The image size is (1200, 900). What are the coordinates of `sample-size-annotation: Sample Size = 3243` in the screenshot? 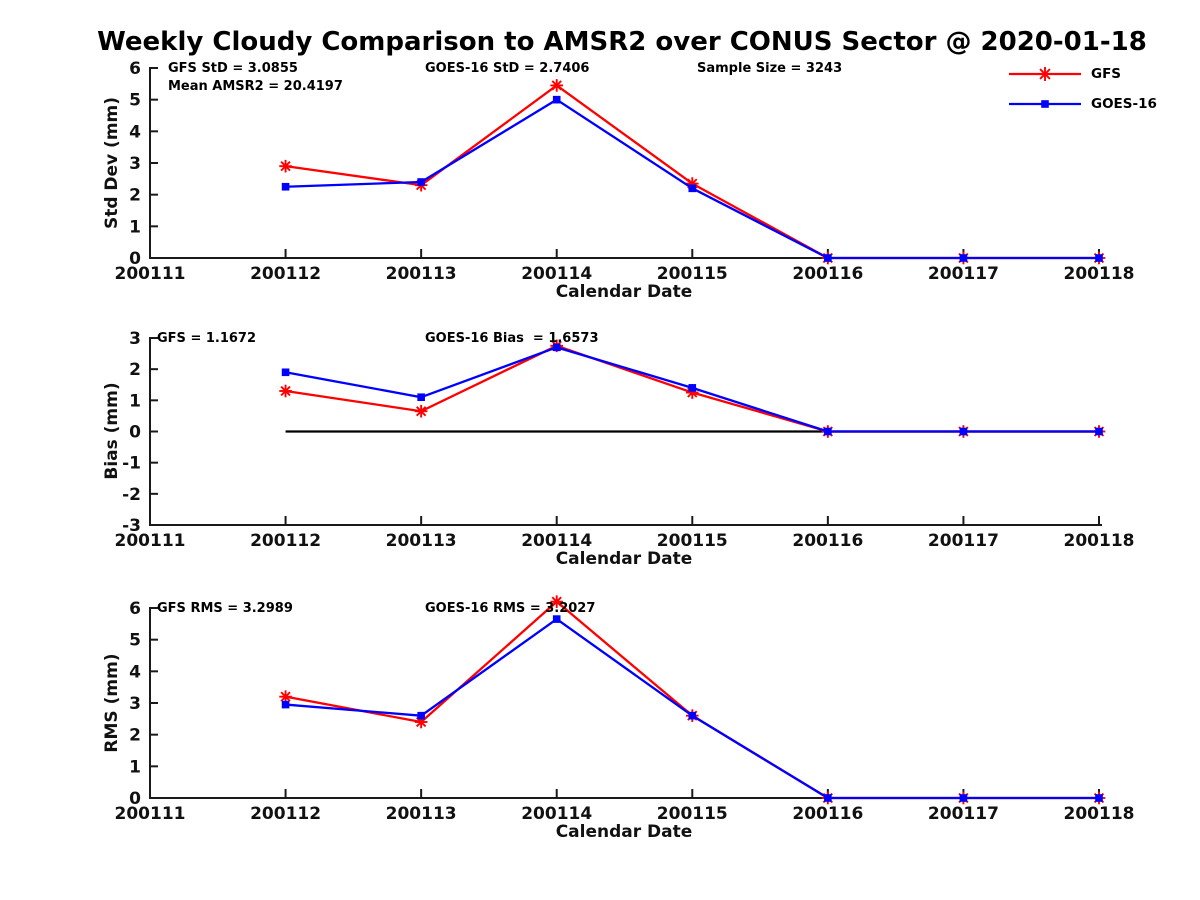 It's located at (770, 68).